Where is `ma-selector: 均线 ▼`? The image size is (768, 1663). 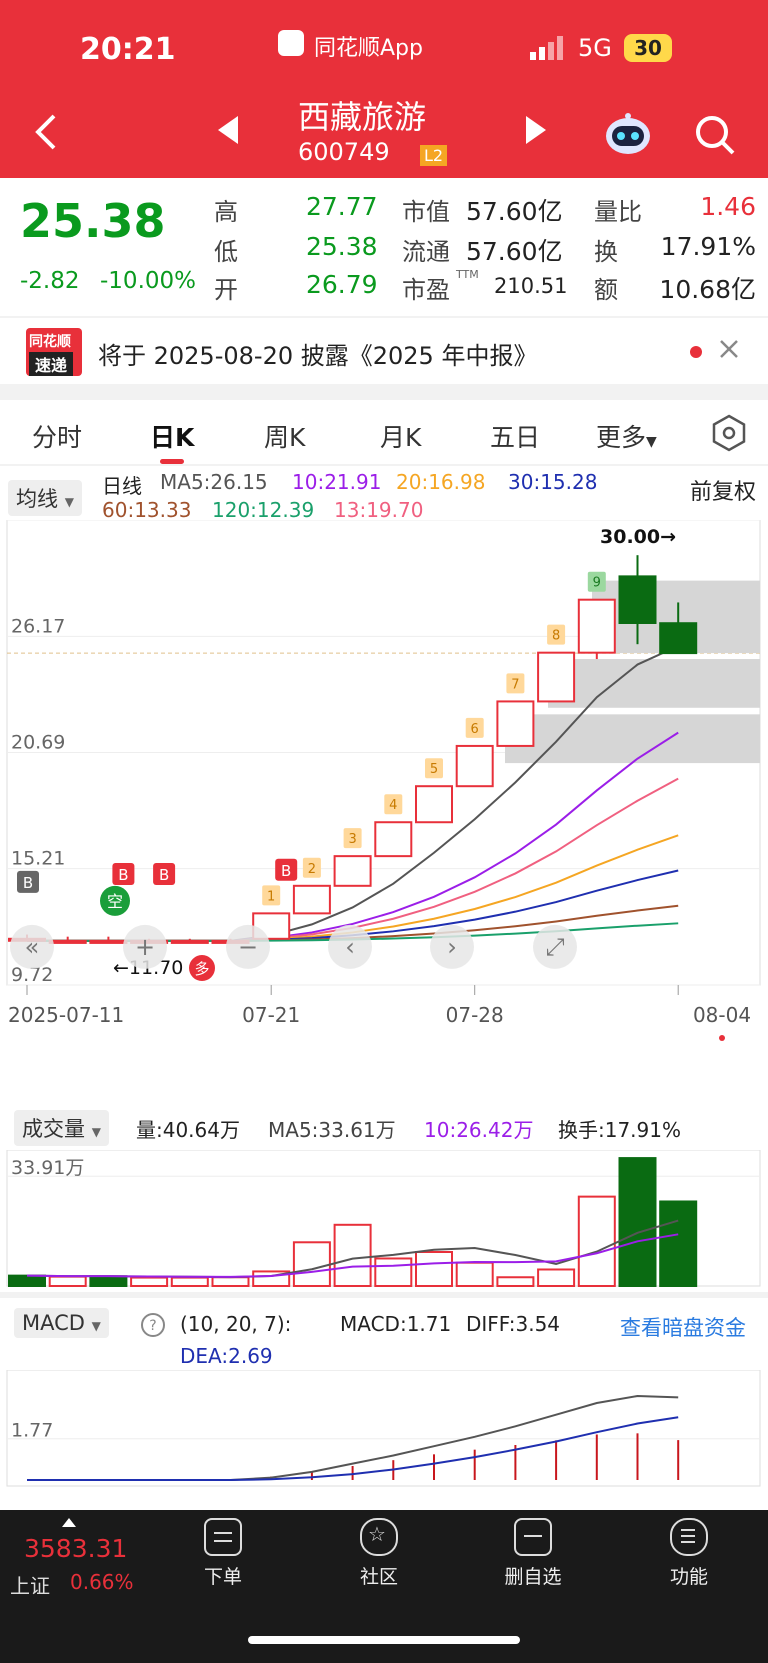 ma-selector: 均线 ▼ is located at coordinates (45, 498).